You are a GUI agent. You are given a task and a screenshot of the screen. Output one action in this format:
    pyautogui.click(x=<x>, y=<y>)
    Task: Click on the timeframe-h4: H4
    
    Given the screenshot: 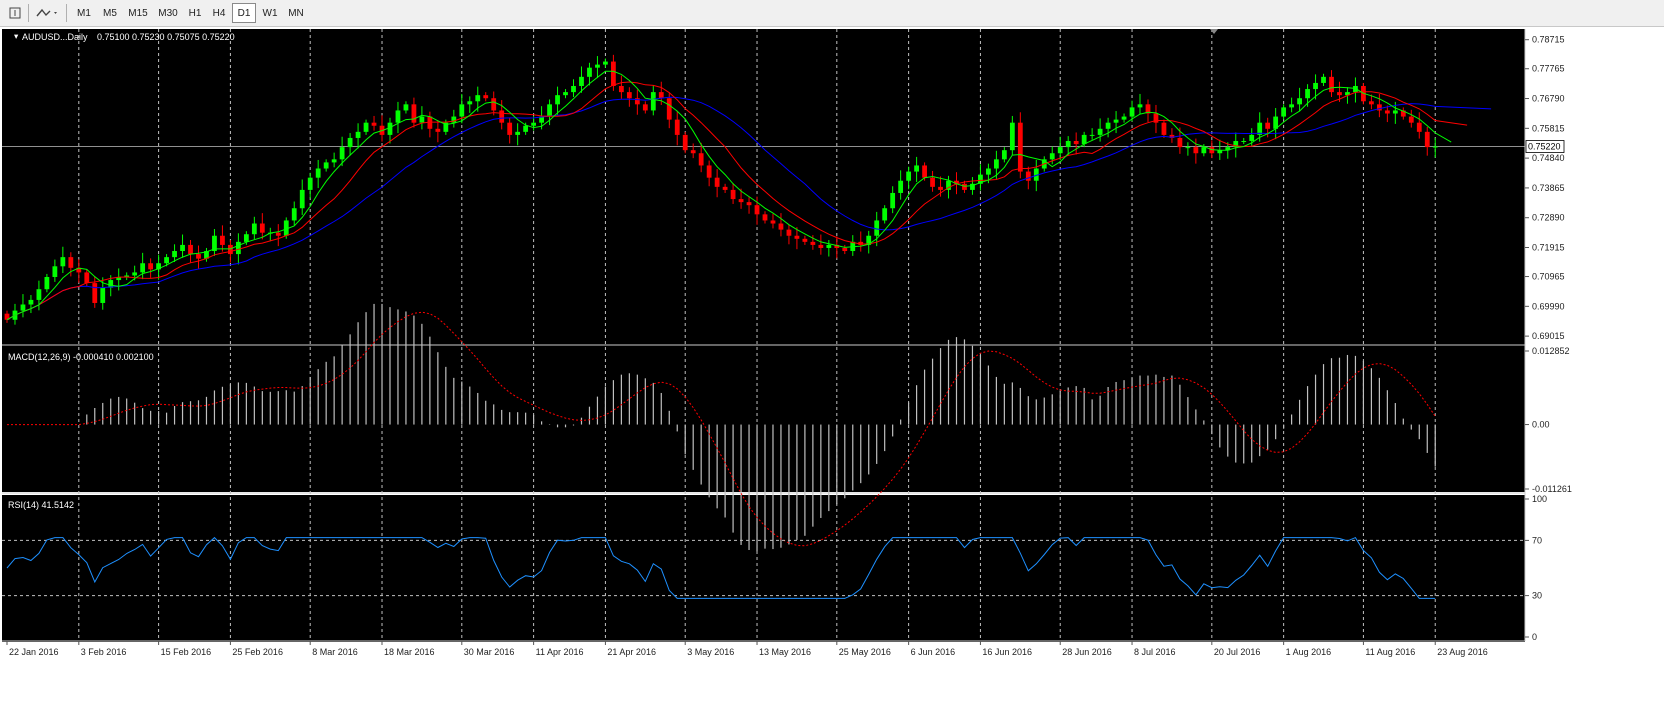 What is the action you would take?
    pyautogui.click(x=219, y=13)
    